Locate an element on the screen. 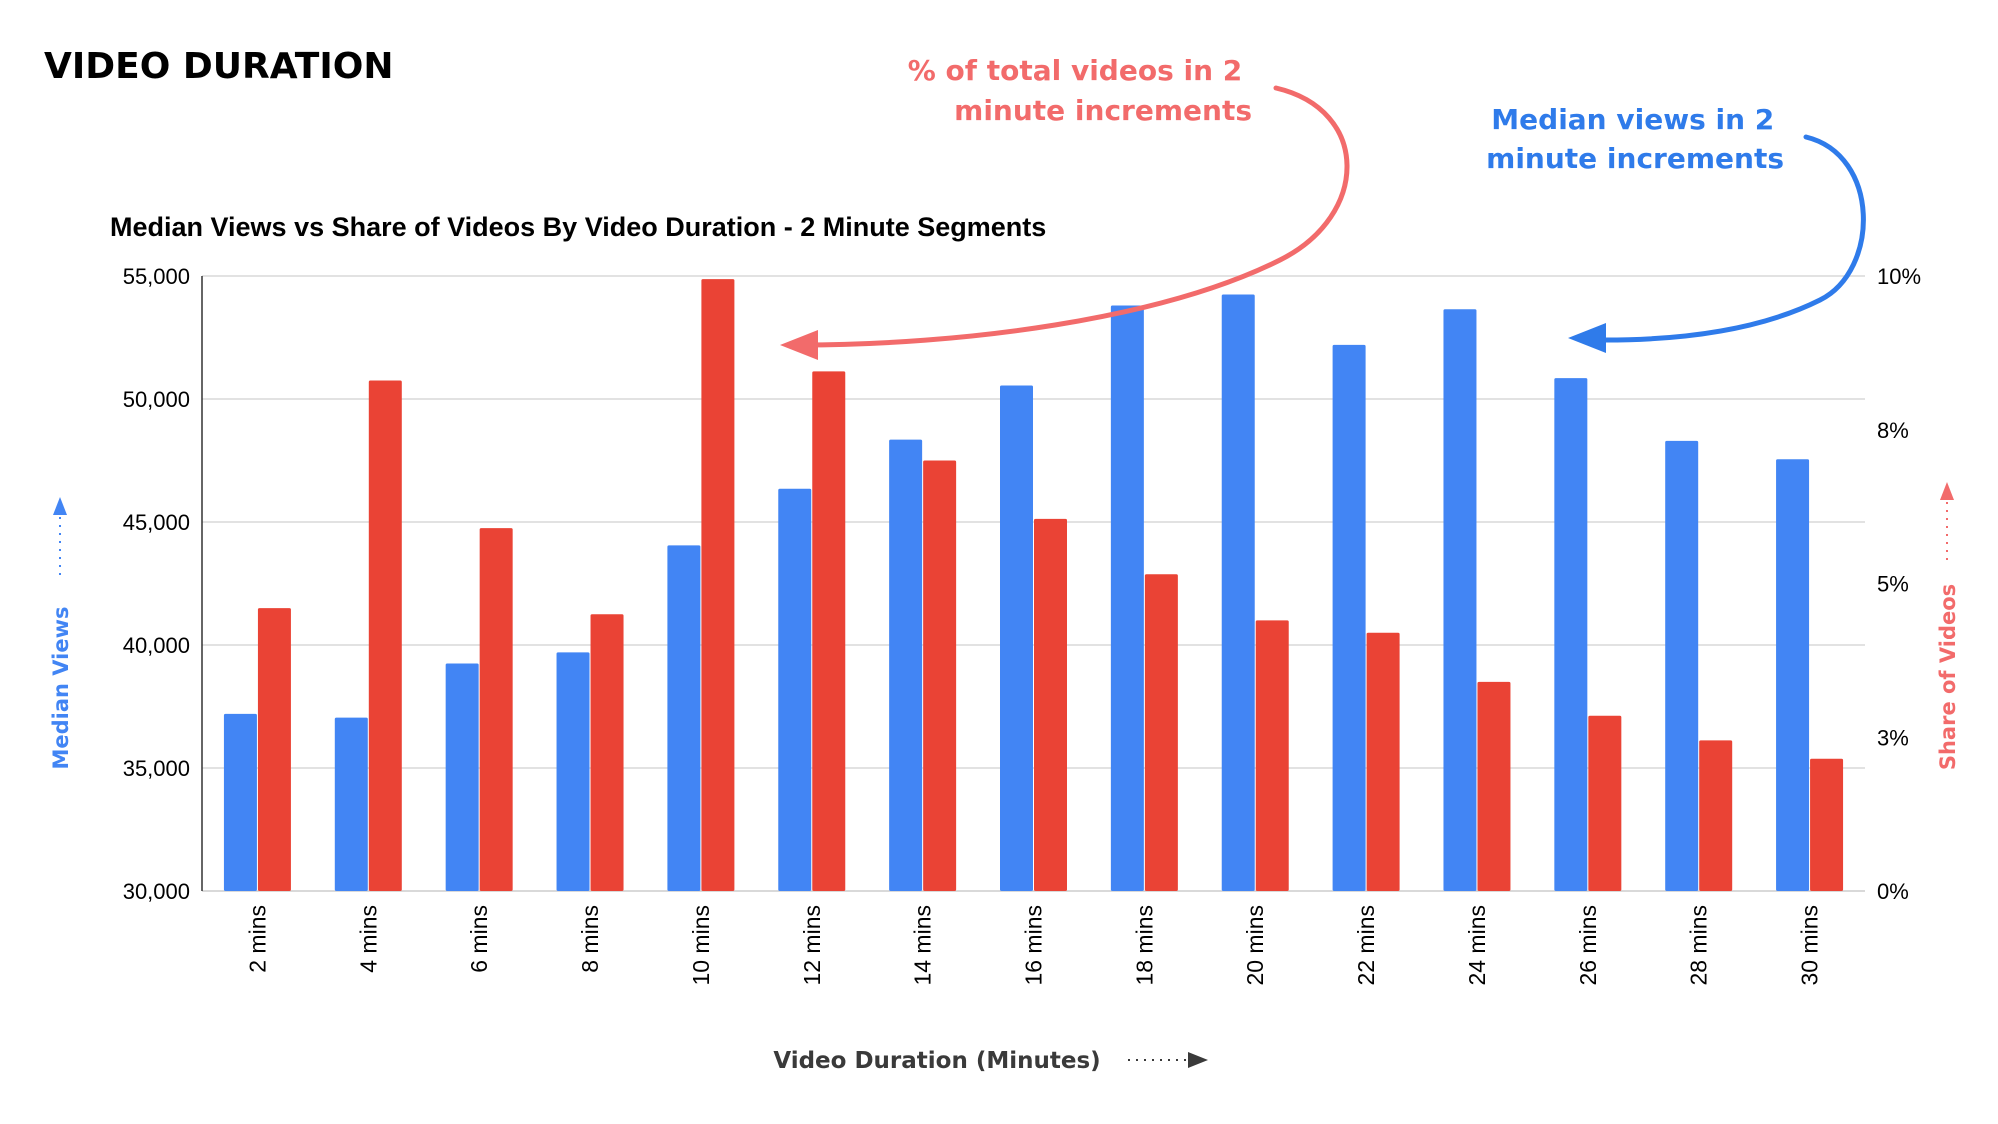  arrow-right-icon is located at coordinates (1198, 1060).